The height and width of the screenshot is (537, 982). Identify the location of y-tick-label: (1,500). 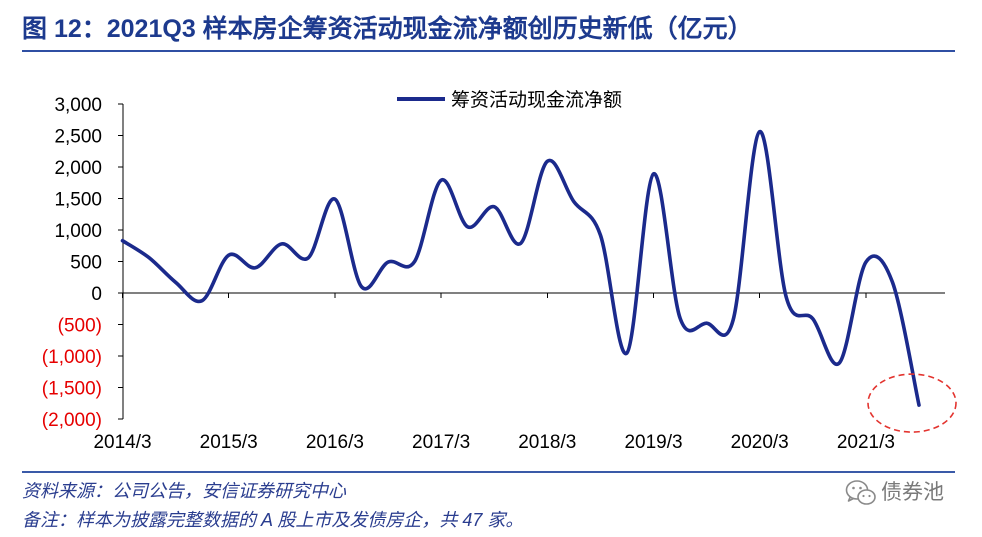
(72, 388).